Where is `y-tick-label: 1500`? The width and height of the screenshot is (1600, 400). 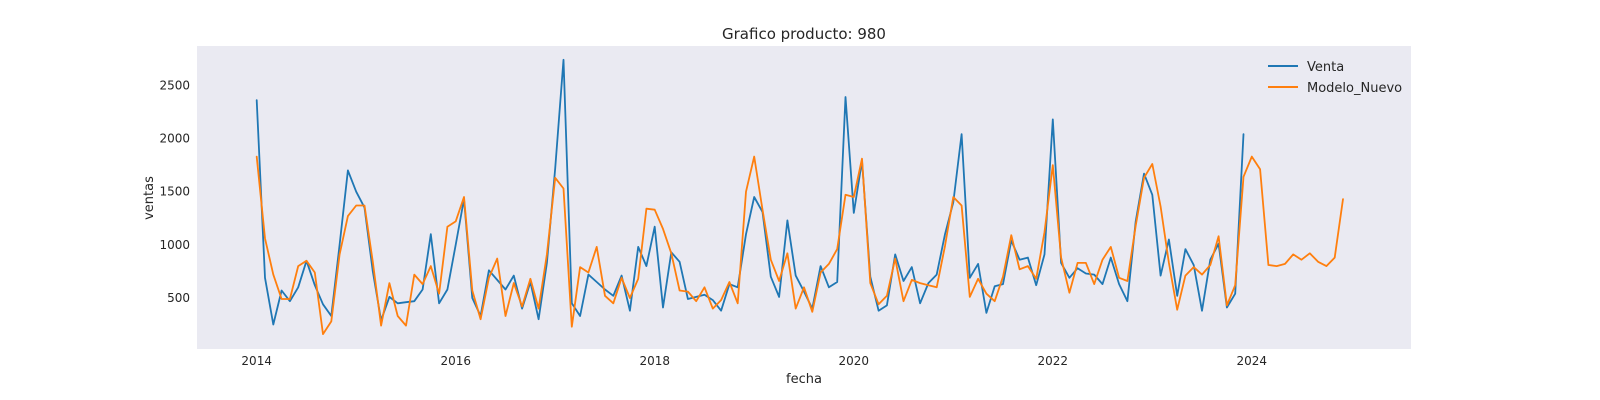 y-tick-label: 1500 is located at coordinates (174, 192).